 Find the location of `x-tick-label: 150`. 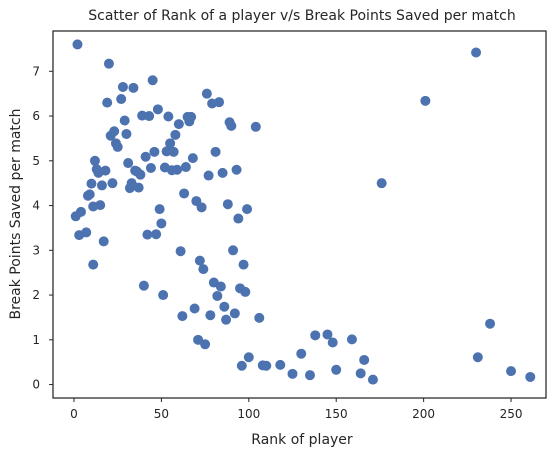

x-tick-label: 150 is located at coordinates (336, 414).